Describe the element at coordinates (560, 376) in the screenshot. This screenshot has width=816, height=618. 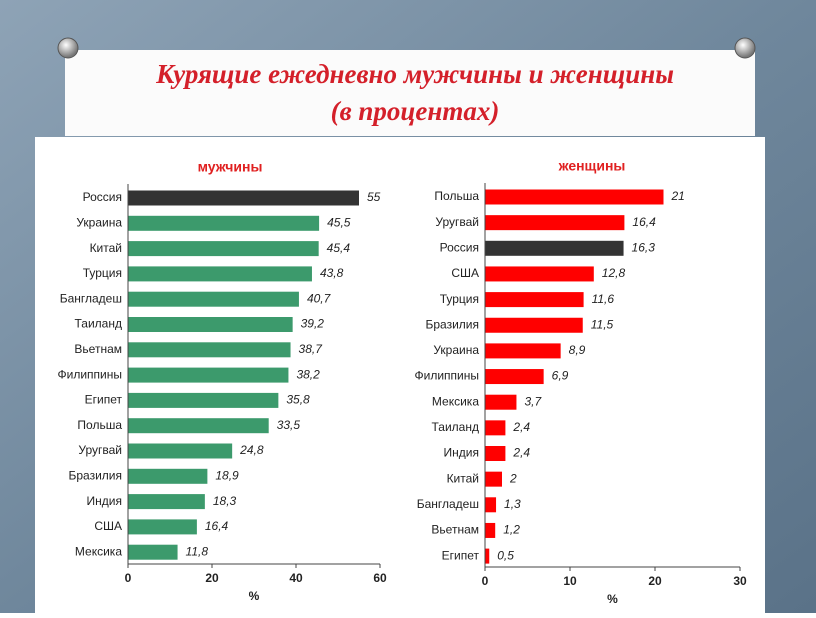
I see `value-label: 6,9` at that location.